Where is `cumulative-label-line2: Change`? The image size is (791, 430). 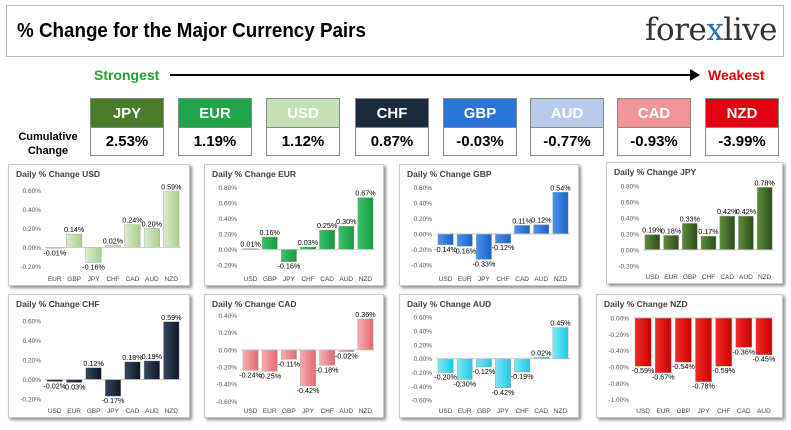
cumulative-label-line2: Change is located at coordinates (48, 151).